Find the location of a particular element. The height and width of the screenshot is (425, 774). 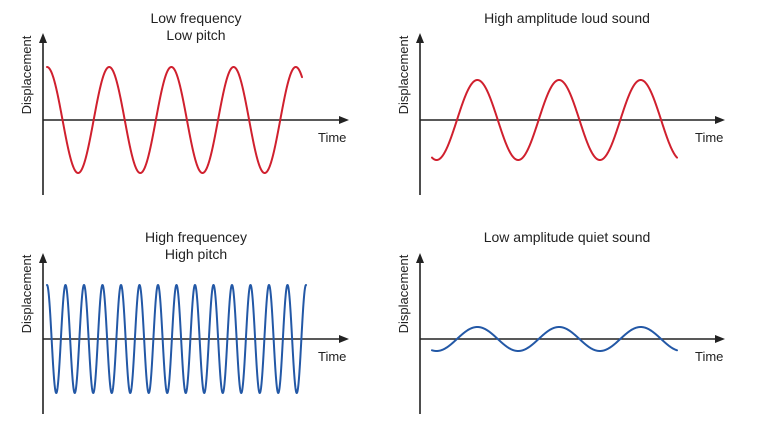

panel-title-line-1: High amplitude loud sound is located at coordinates (567, 18).